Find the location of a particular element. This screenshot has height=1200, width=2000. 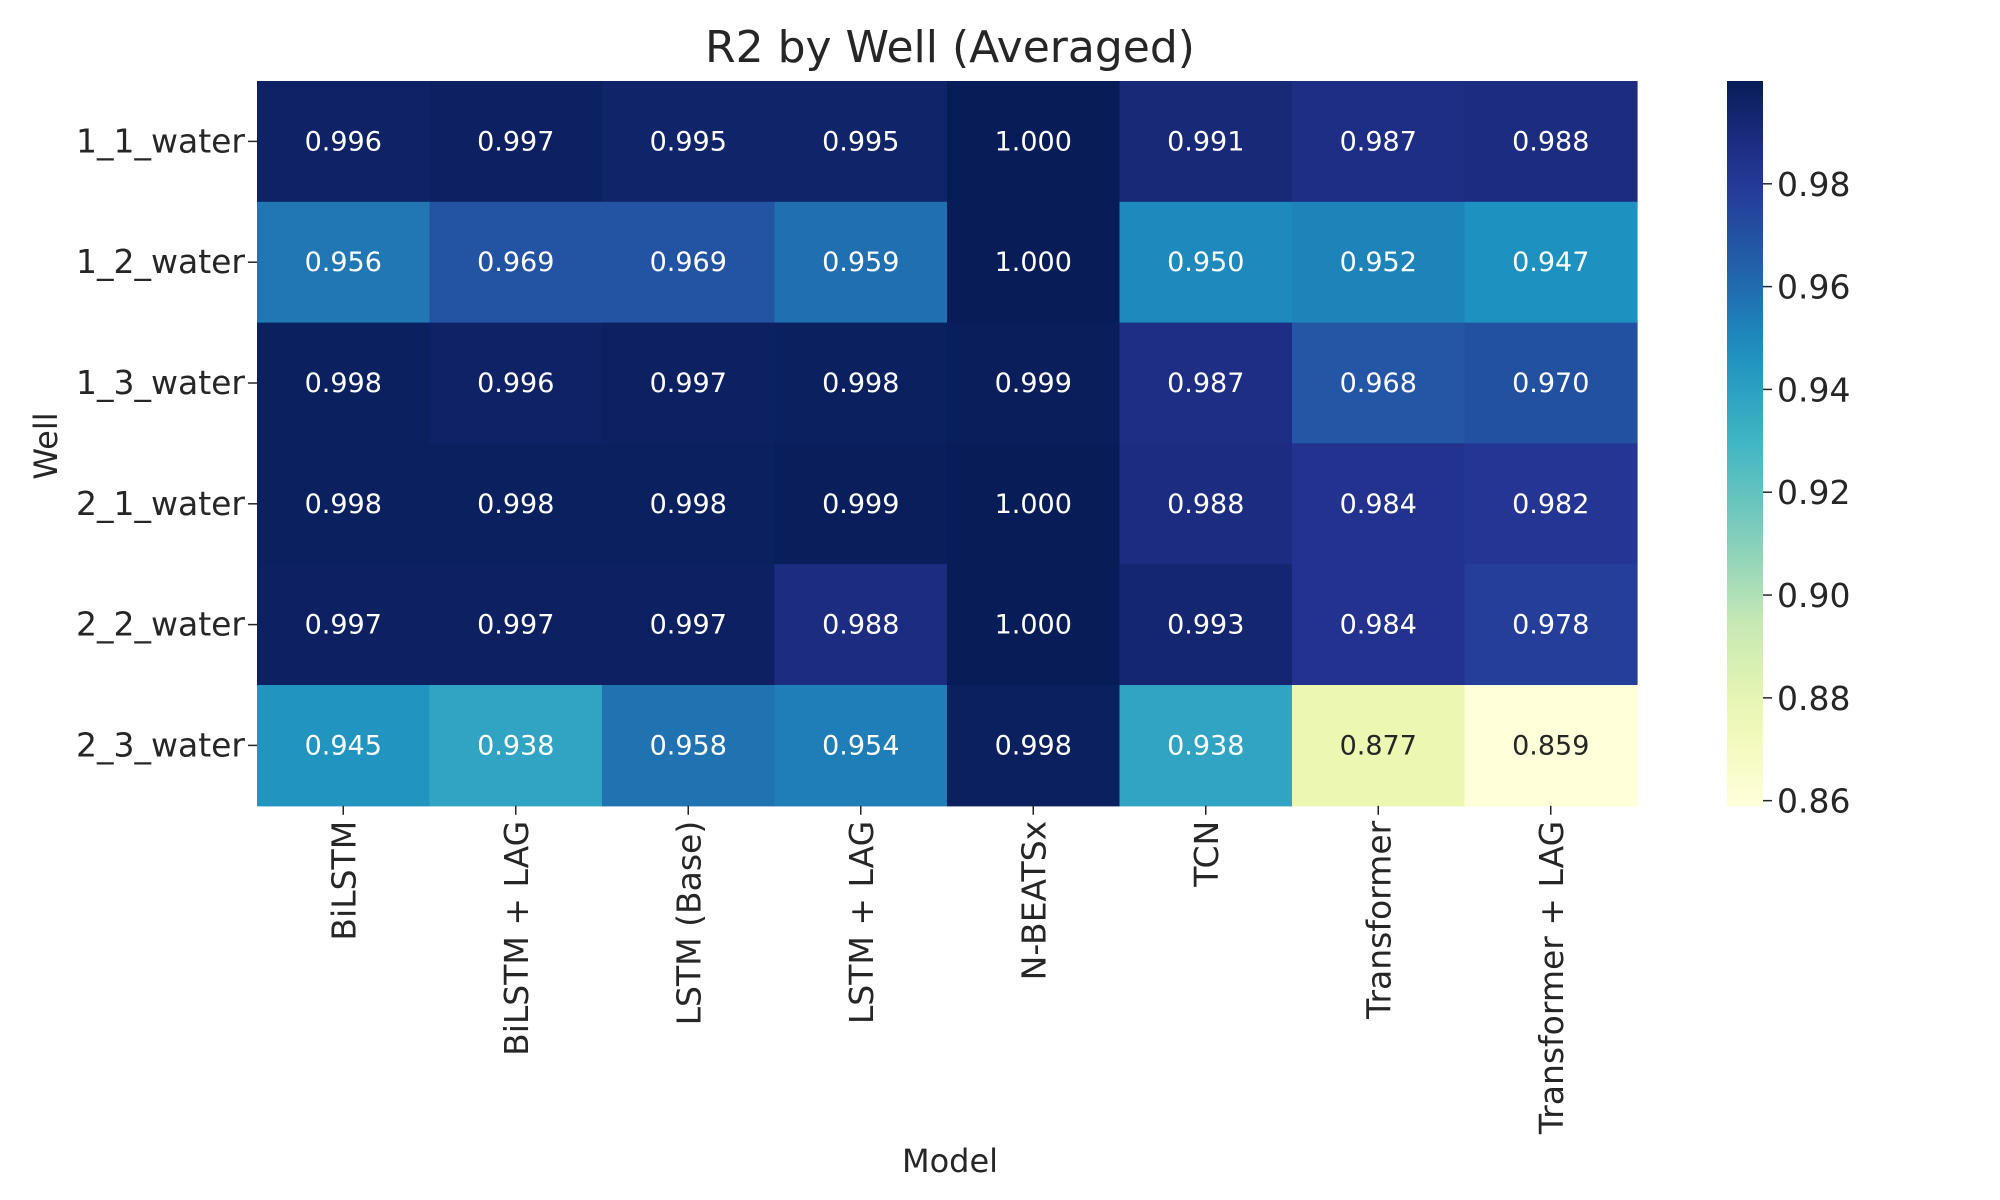

cell-value-label: 0.956 is located at coordinates (343, 262).